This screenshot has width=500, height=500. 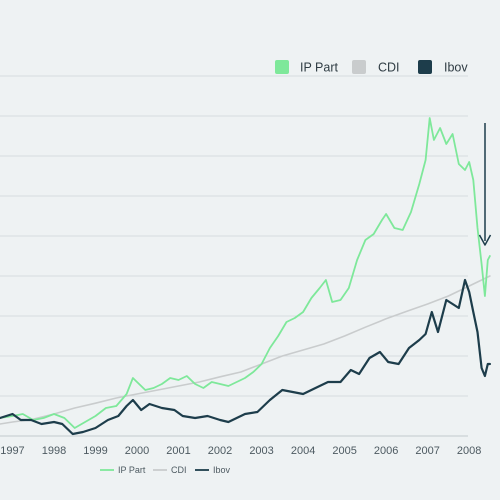 I want to click on x-tick-label: 2005, so click(x=344, y=451).